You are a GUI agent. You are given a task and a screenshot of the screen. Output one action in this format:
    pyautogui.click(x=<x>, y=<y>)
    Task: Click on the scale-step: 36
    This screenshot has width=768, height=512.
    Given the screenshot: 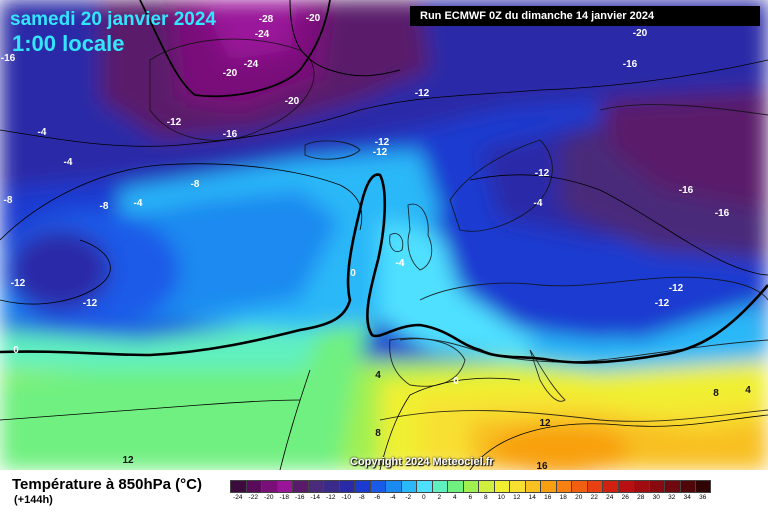 What is the action you would take?
    pyautogui.click(x=703, y=493)
    